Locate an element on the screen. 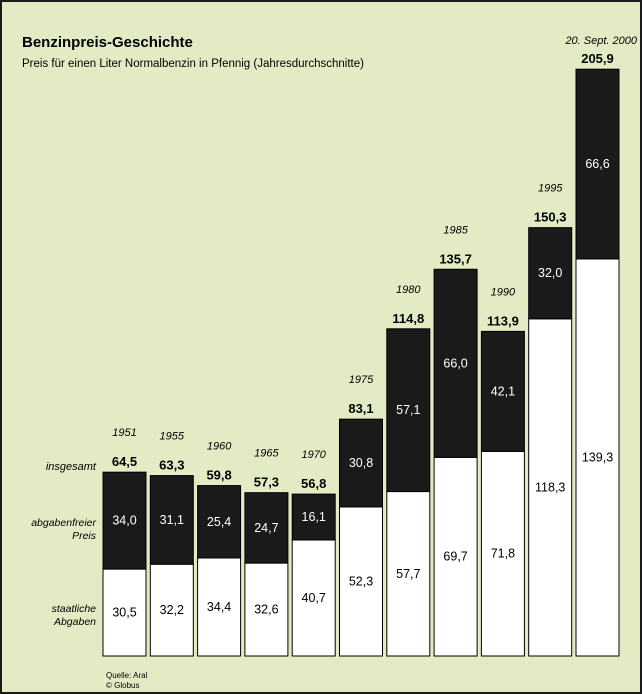 The width and height of the screenshot is (642, 694). free-value-label: 25,4 is located at coordinates (219, 522).